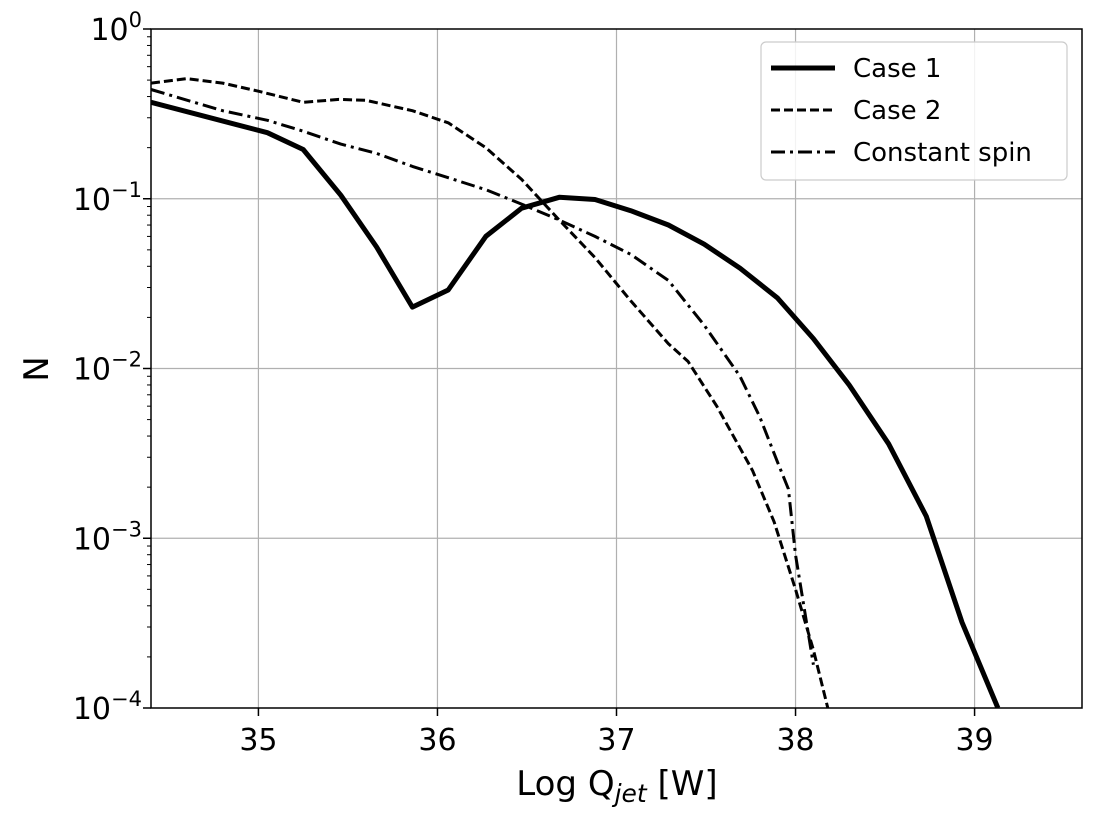 The width and height of the screenshot is (1100, 824). What do you see at coordinates (37, 368) in the screenshot?
I see `y-axis-label: N` at bounding box center [37, 368].